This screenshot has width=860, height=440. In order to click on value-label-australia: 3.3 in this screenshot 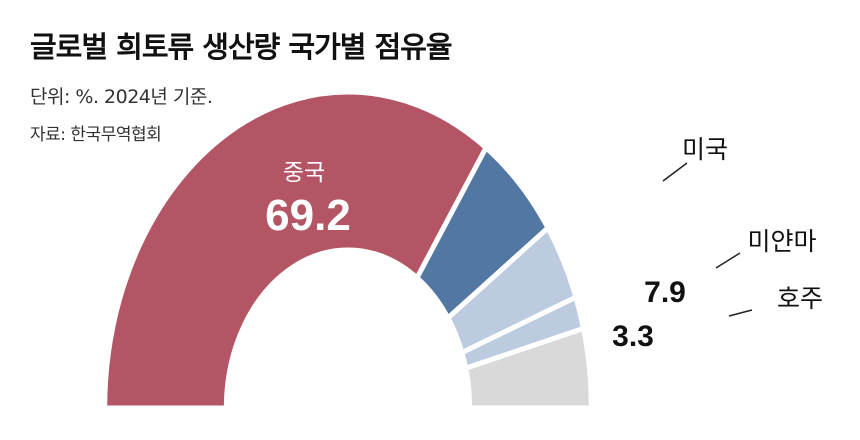, I will do `click(633, 336)`.